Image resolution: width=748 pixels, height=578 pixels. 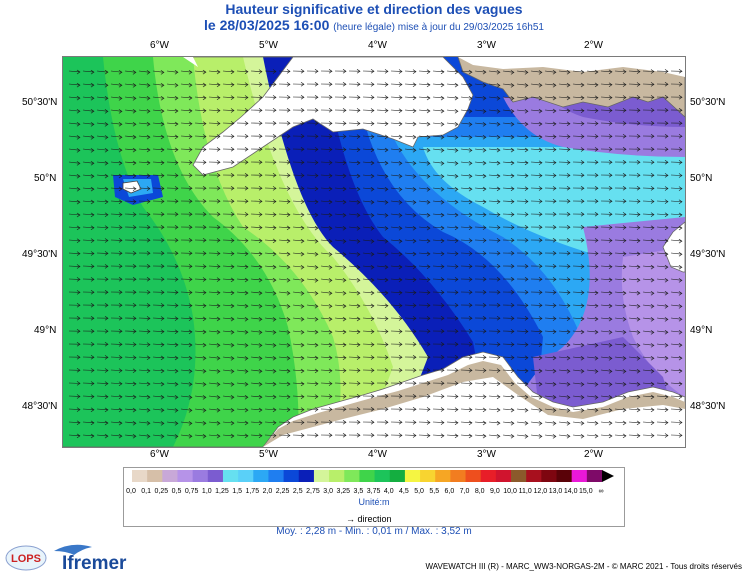 I want to click on legend-tick-label: 1,5, so click(x=237, y=491).